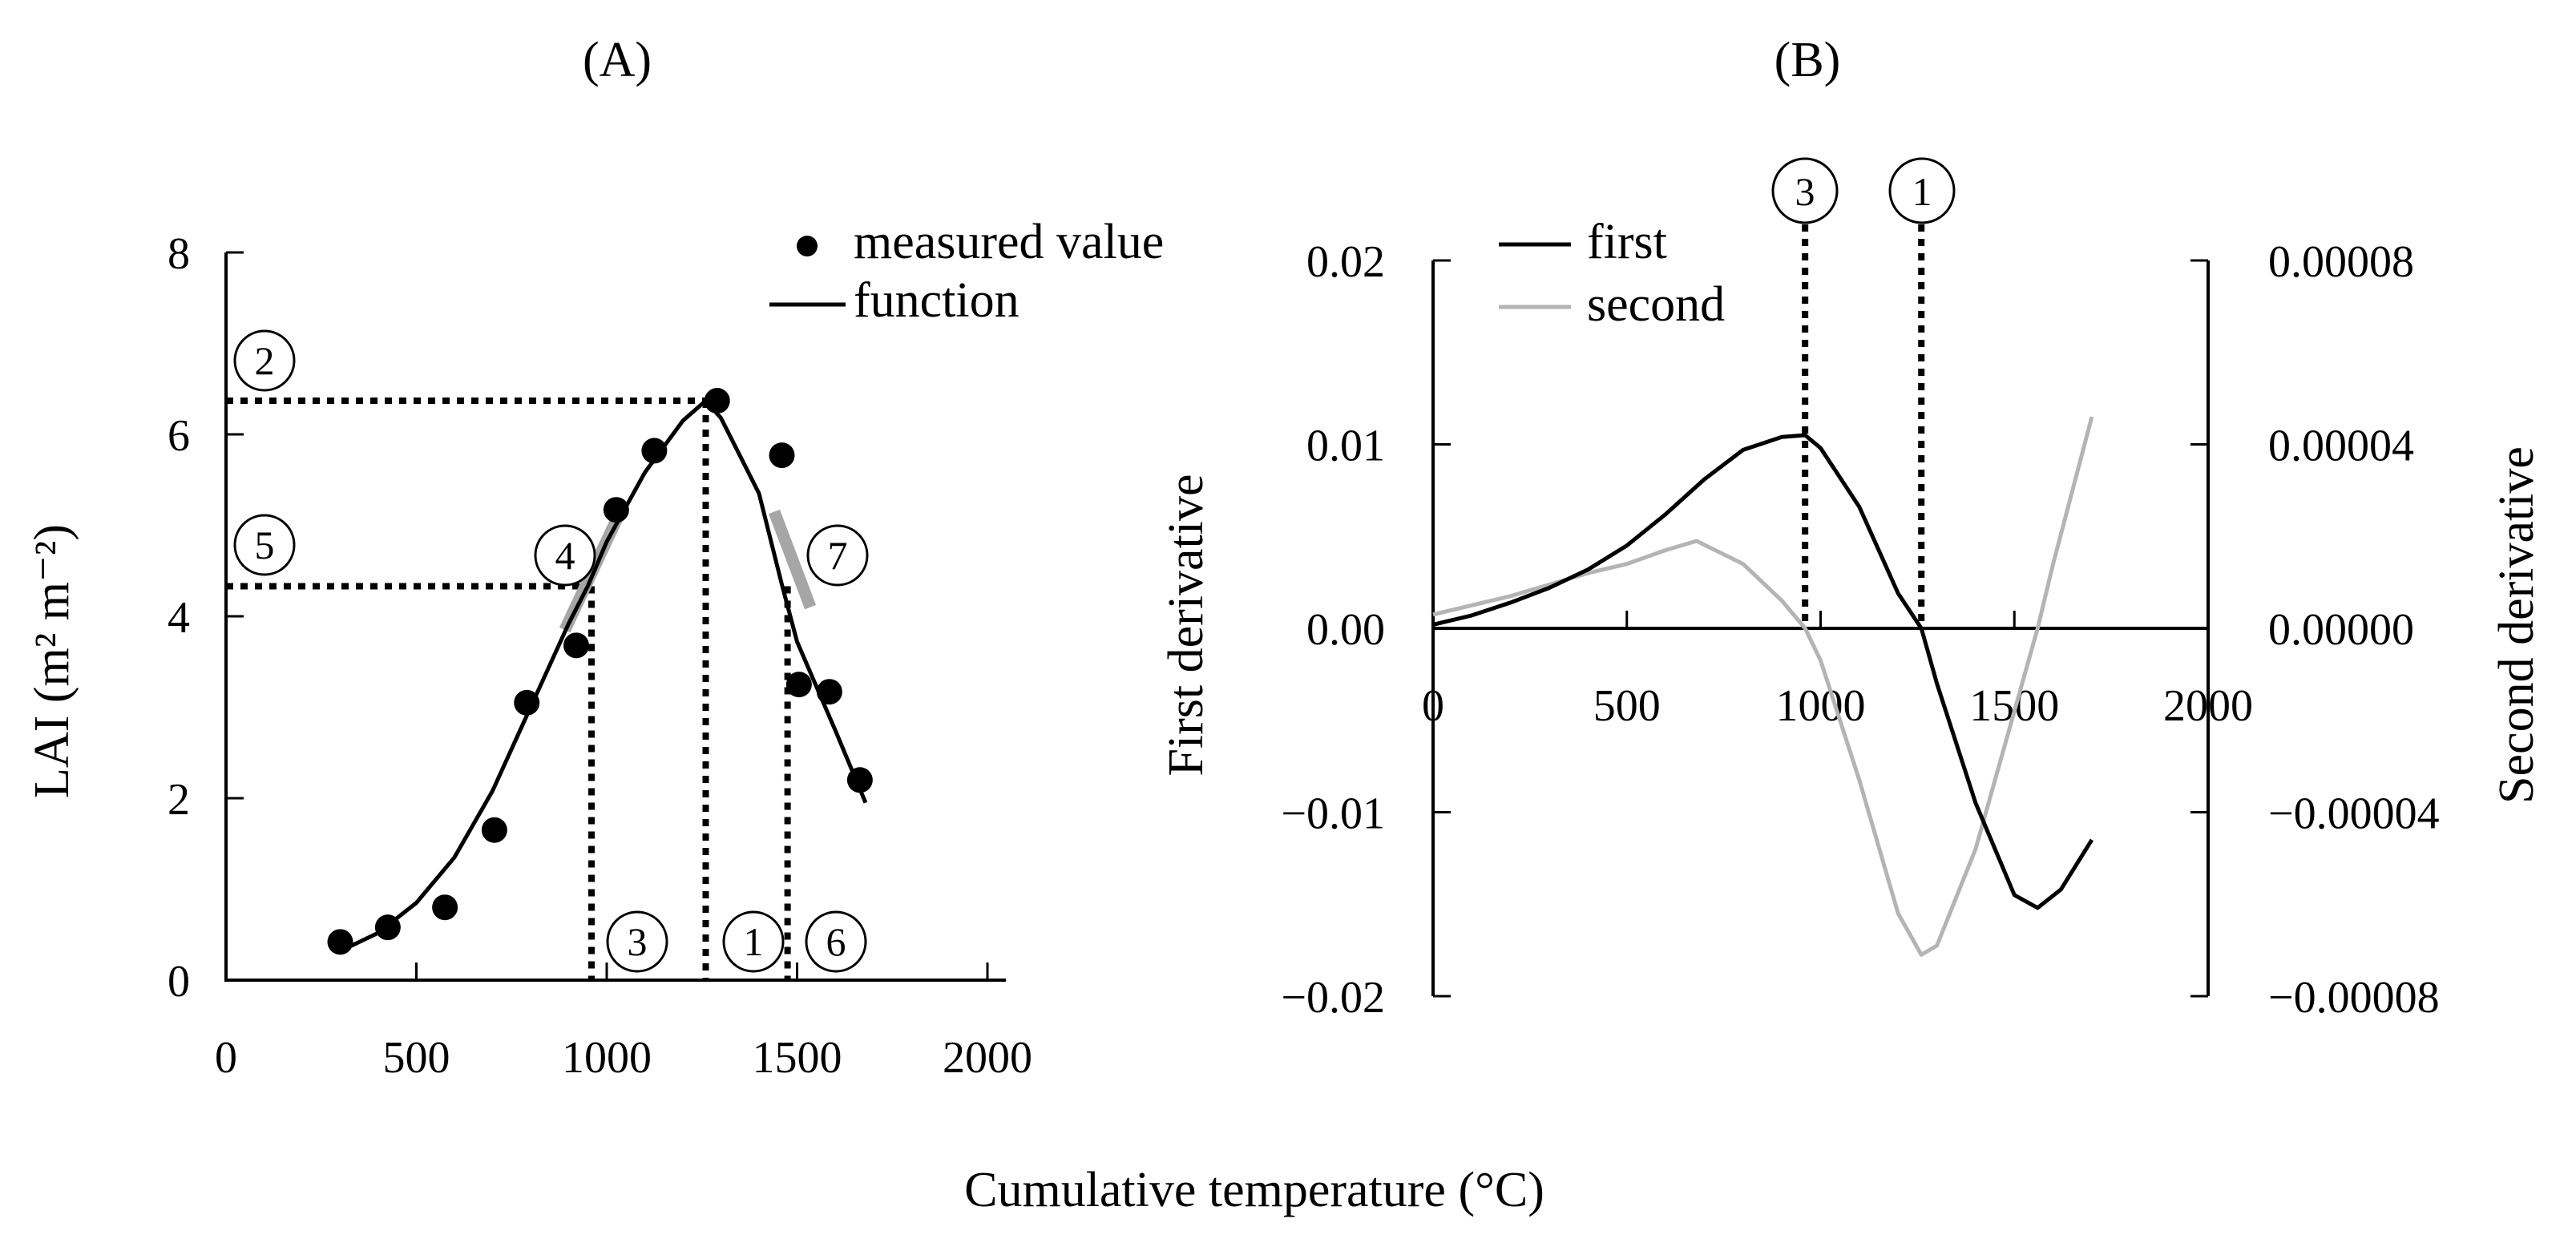 This screenshot has height=1247, width=2576. Describe the element at coordinates (417, 1058) in the screenshot. I see `panel-a-x-tick-label: 500` at that location.